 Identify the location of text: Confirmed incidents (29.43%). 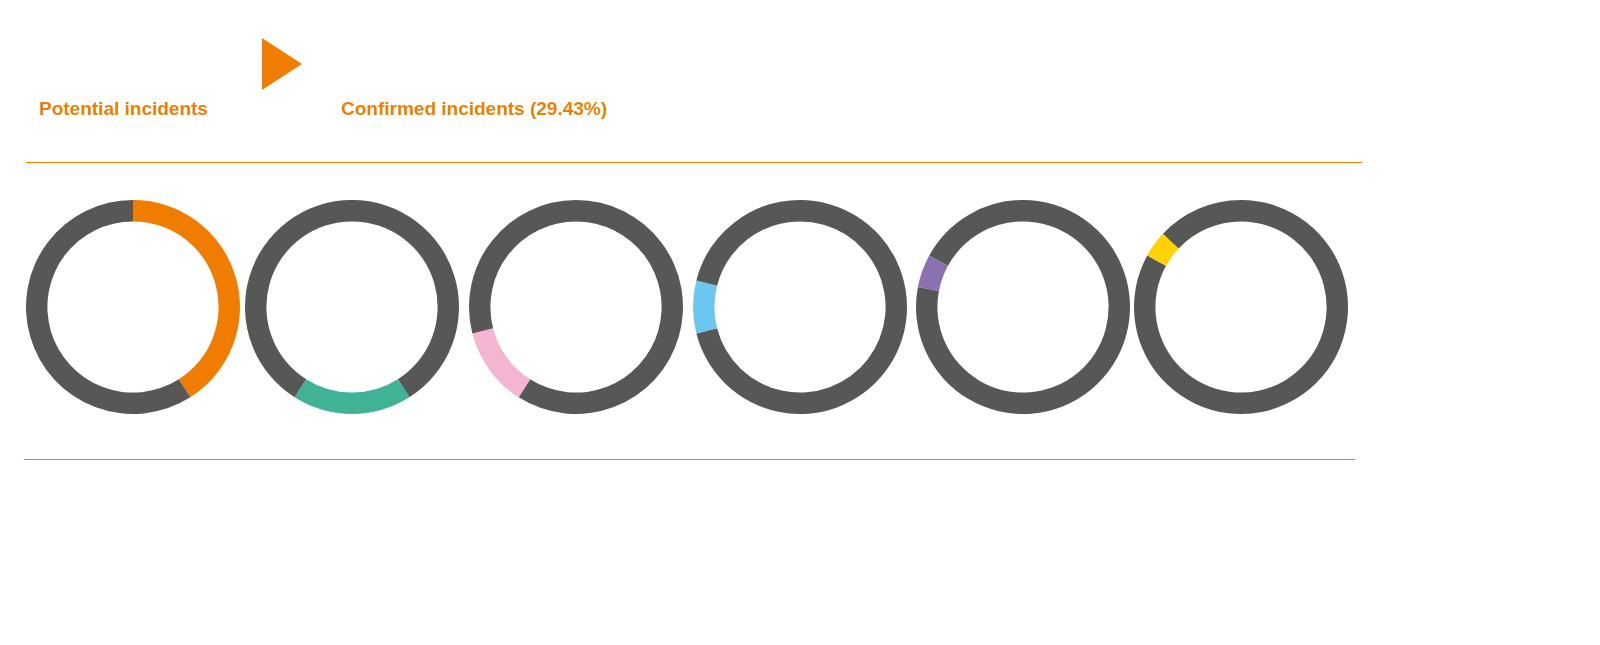
(474, 109).